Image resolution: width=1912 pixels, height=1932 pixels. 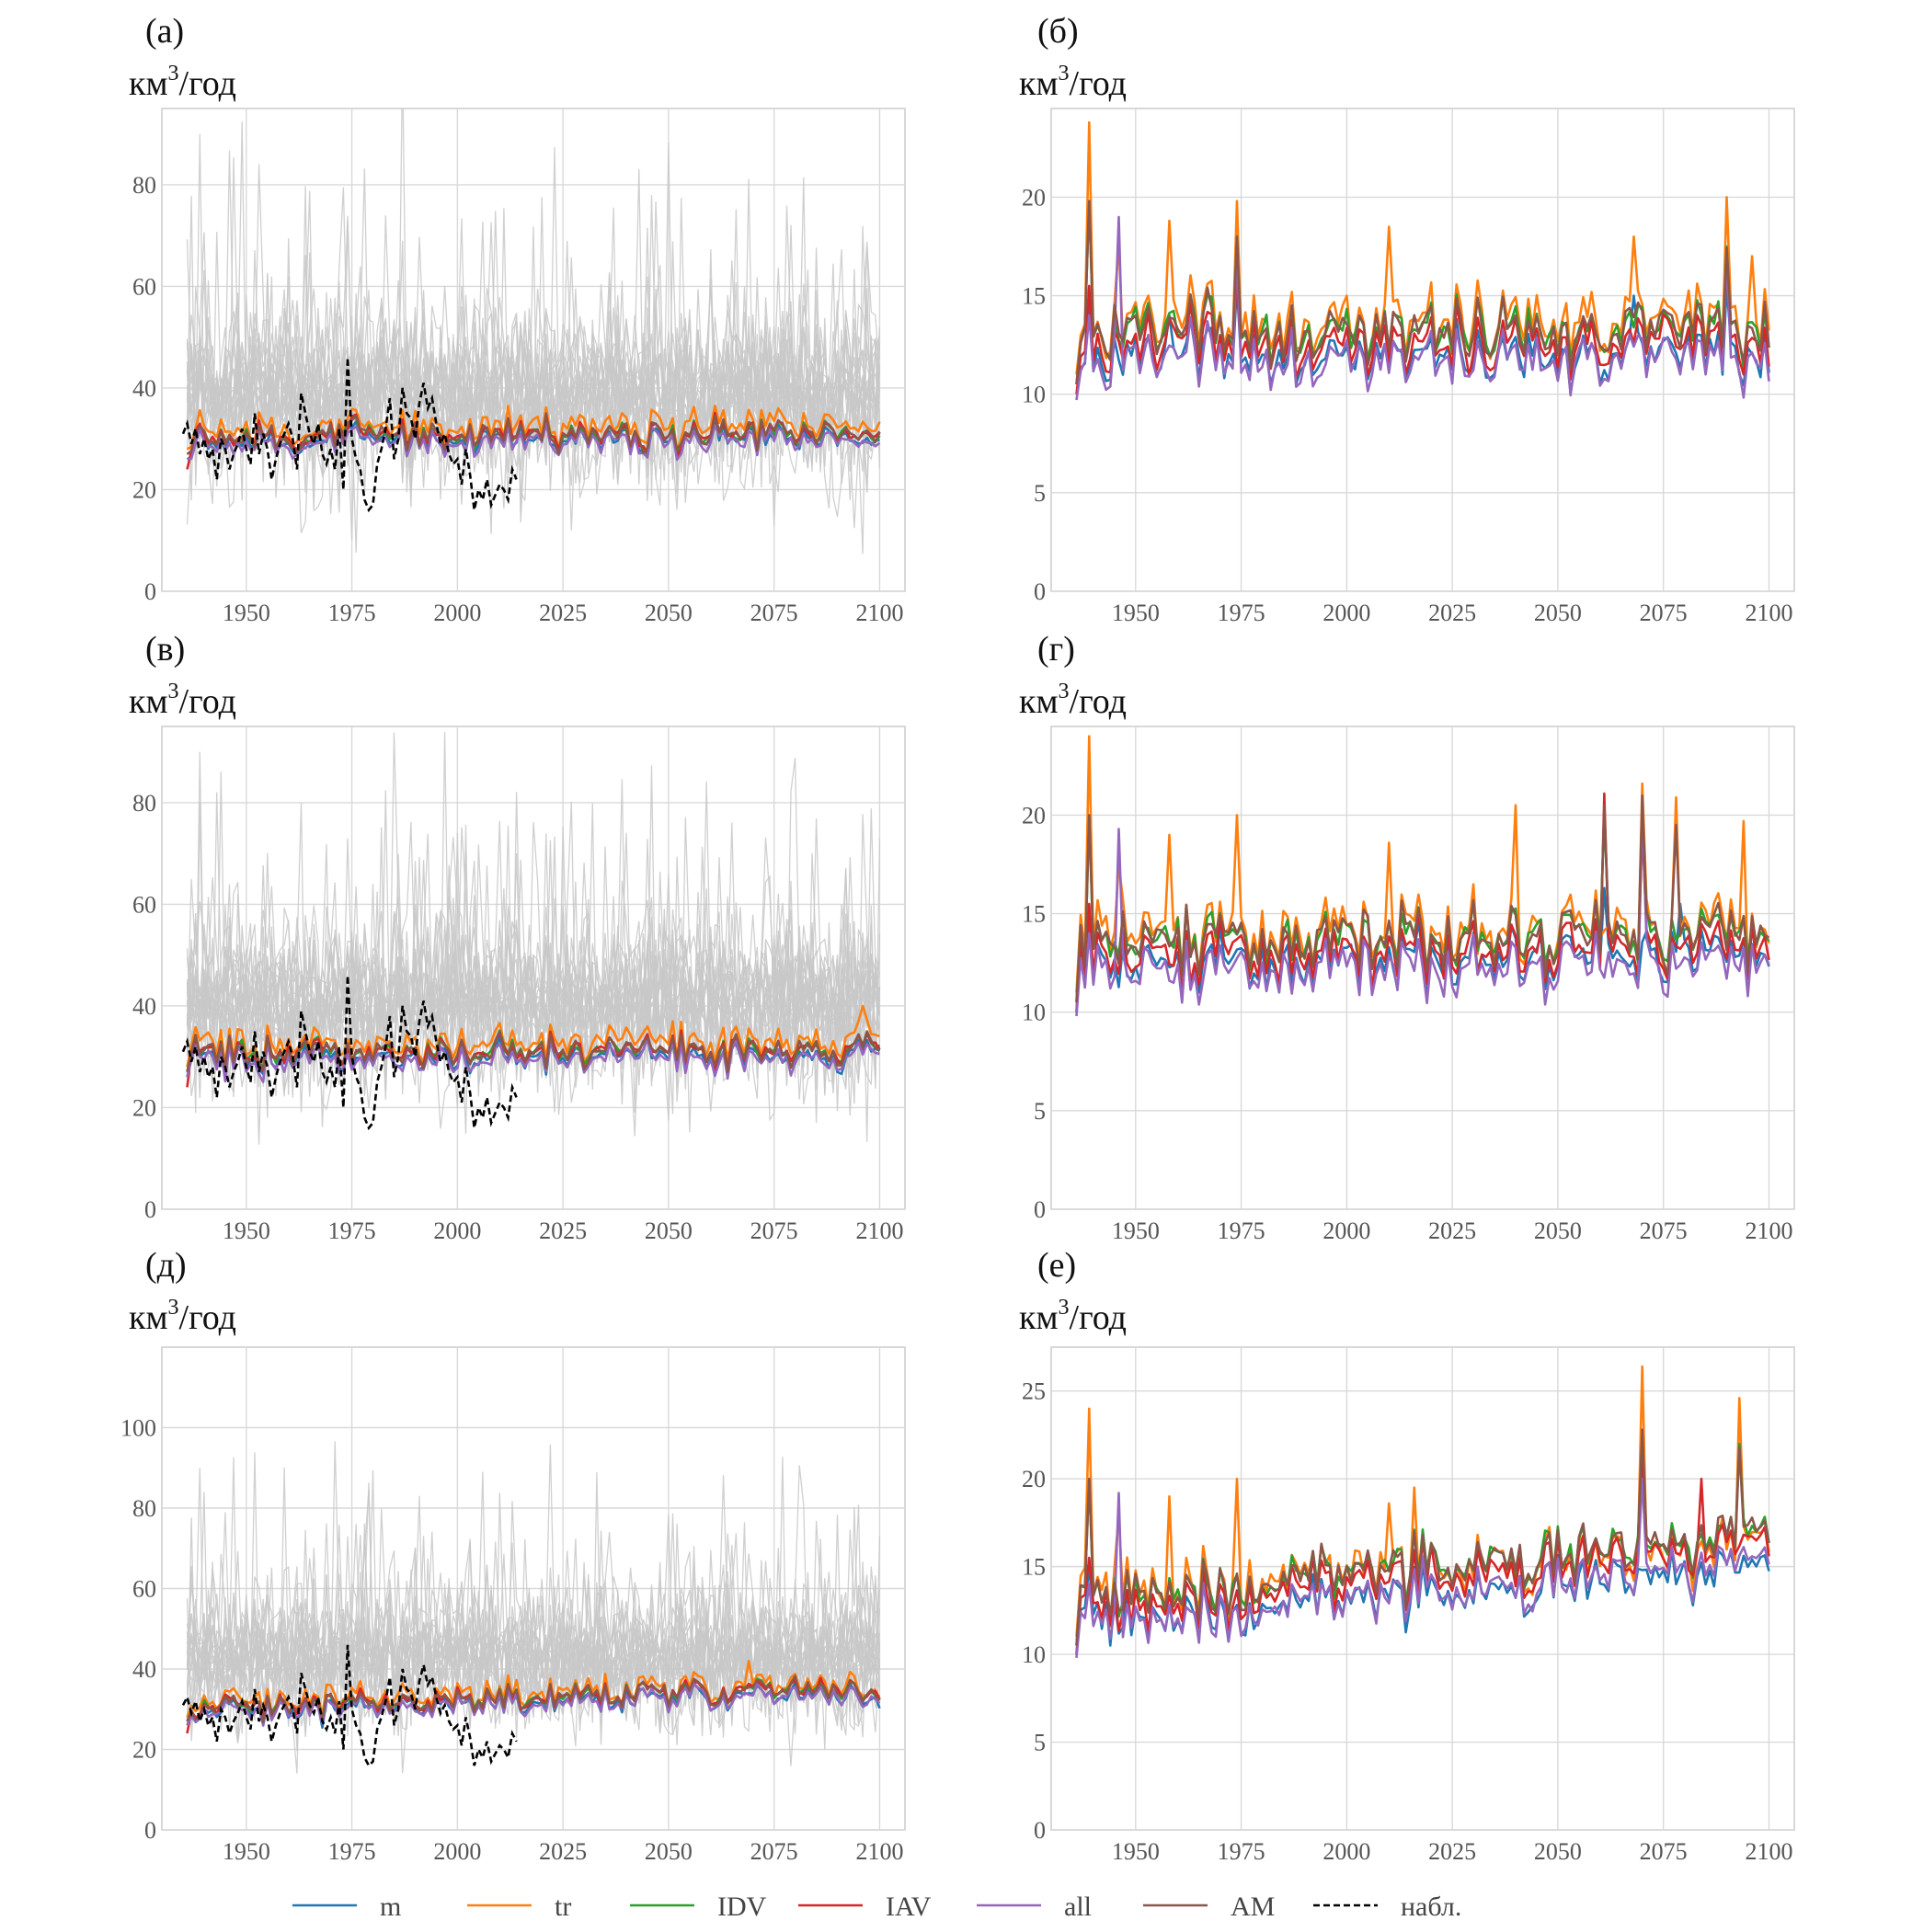 What do you see at coordinates (742, 1907) in the screenshot?
I see `legend-label: IDV` at bounding box center [742, 1907].